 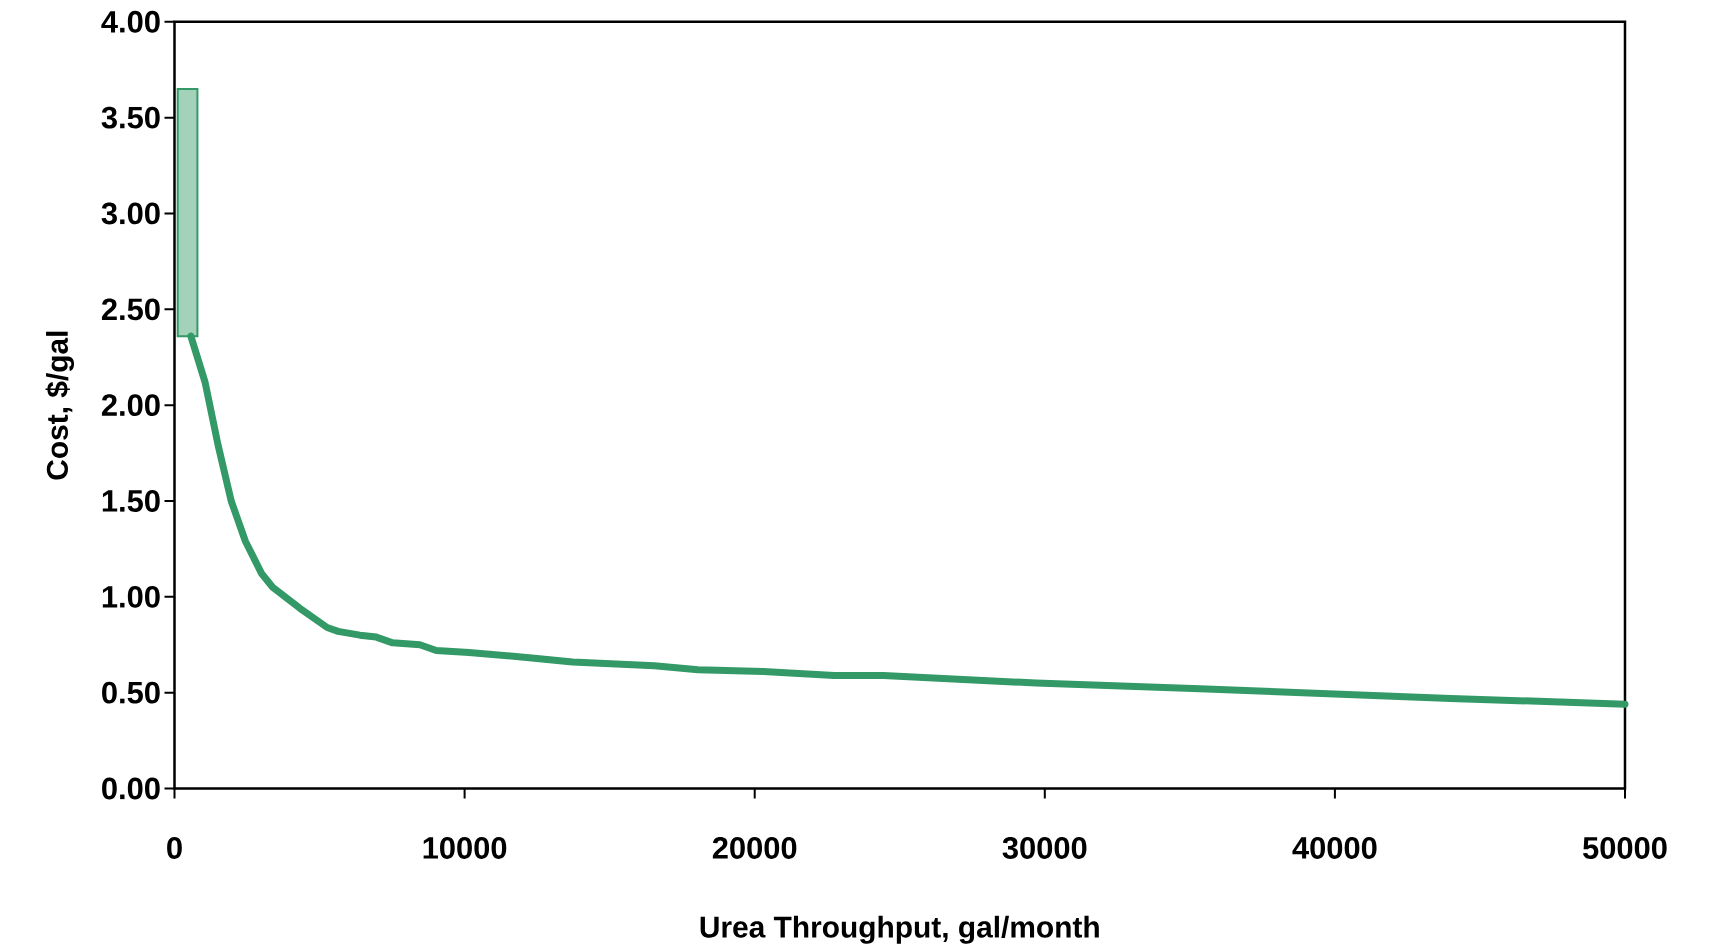 What do you see at coordinates (130, 213) in the screenshot?
I see `y-tick-label: 3.00` at bounding box center [130, 213].